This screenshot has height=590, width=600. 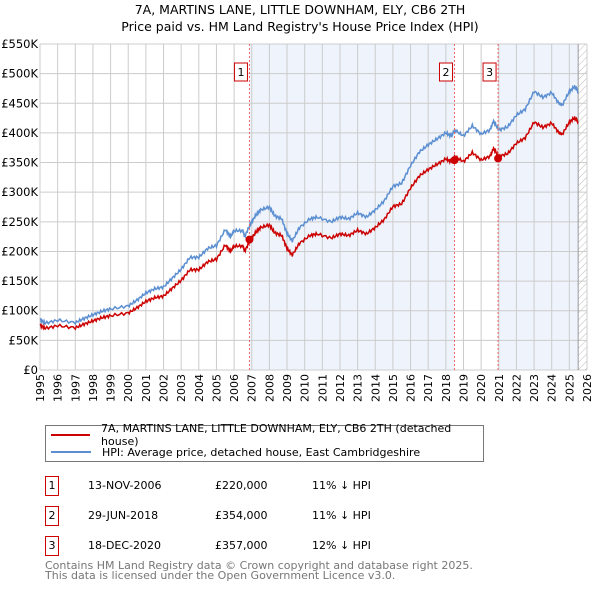 I want to click on y-tick-label: £250K, so click(x=19, y=222).